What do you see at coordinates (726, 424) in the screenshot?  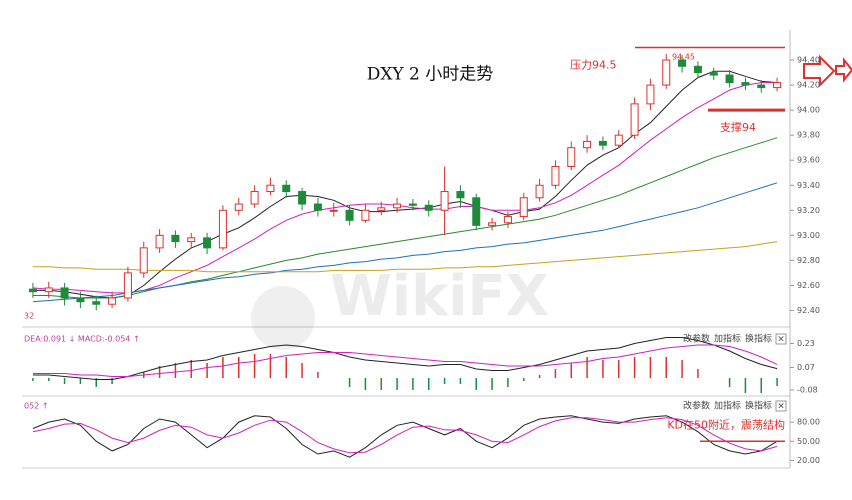 I see `reference-label: KD在50附近，震荡结构` at bounding box center [726, 424].